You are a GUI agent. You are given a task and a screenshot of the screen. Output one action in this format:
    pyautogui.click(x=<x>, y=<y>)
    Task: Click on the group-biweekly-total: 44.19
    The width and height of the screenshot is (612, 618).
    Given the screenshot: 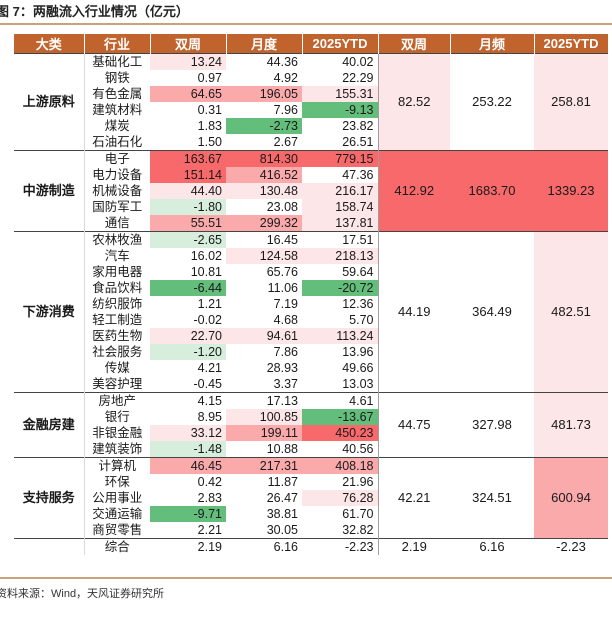 What is the action you would take?
    pyautogui.click(x=414, y=312)
    